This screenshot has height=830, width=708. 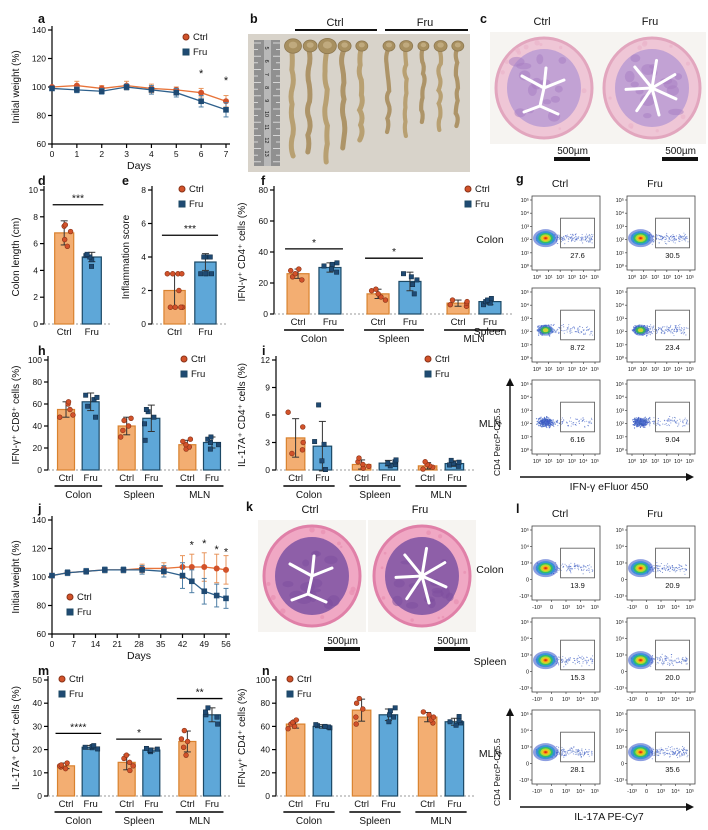 I want to click on y-tick-label: 6, so click(x=143, y=224).